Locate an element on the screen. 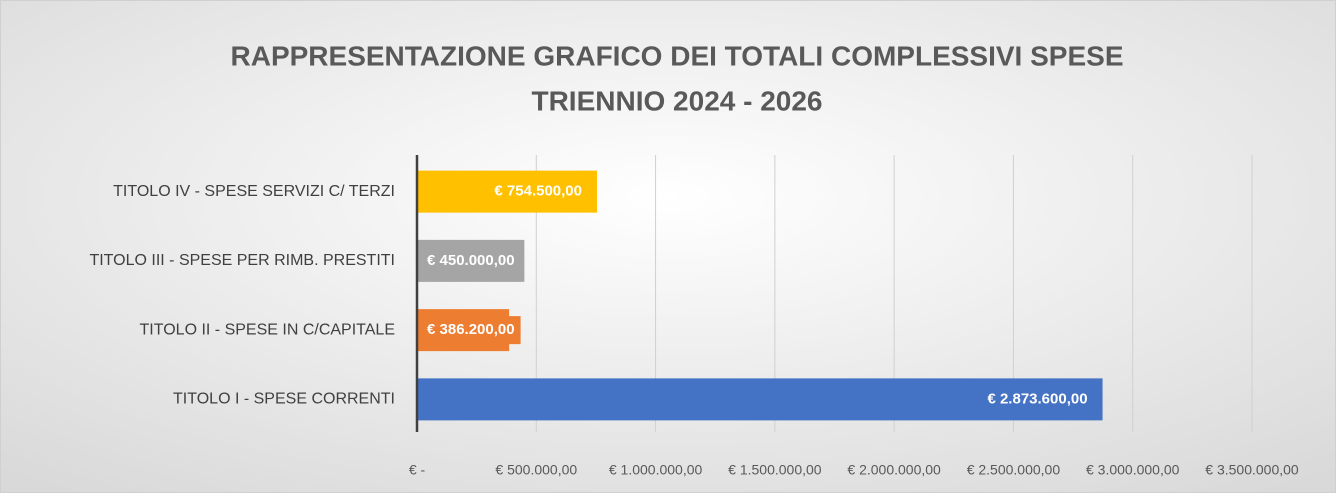 Image resolution: width=1336 pixels, height=493 pixels. value-label: € 450.000,00 is located at coordinates (471, 260).